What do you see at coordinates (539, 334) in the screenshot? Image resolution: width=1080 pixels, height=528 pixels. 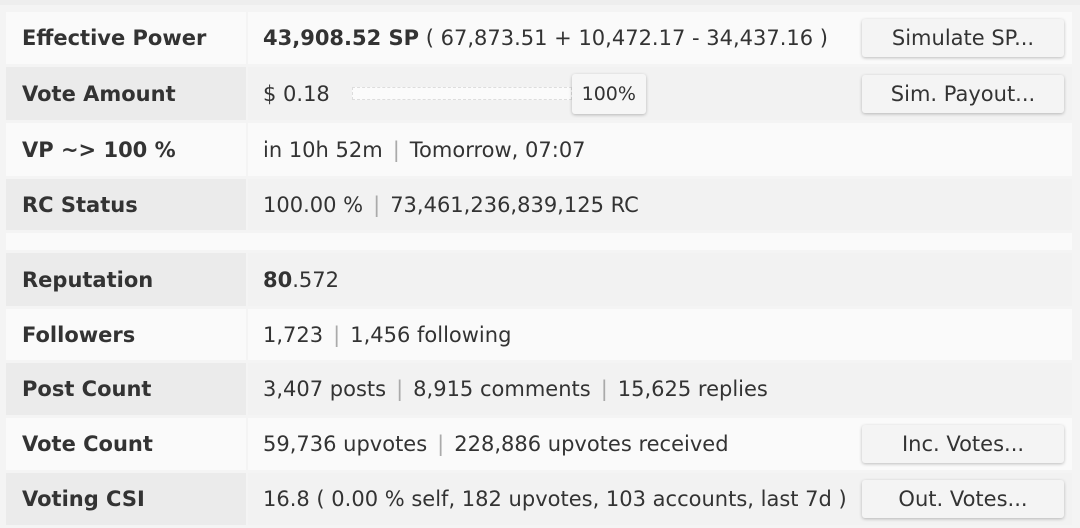 I see `row-followers: Followers 1,723 | 1,456 following` at bounding box center [539, 334].